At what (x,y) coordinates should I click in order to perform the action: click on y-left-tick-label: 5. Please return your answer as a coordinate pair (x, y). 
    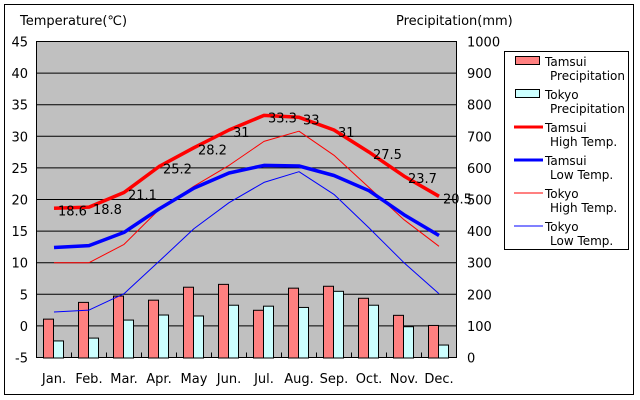
    Looking at the image, I should click on (24, 295).